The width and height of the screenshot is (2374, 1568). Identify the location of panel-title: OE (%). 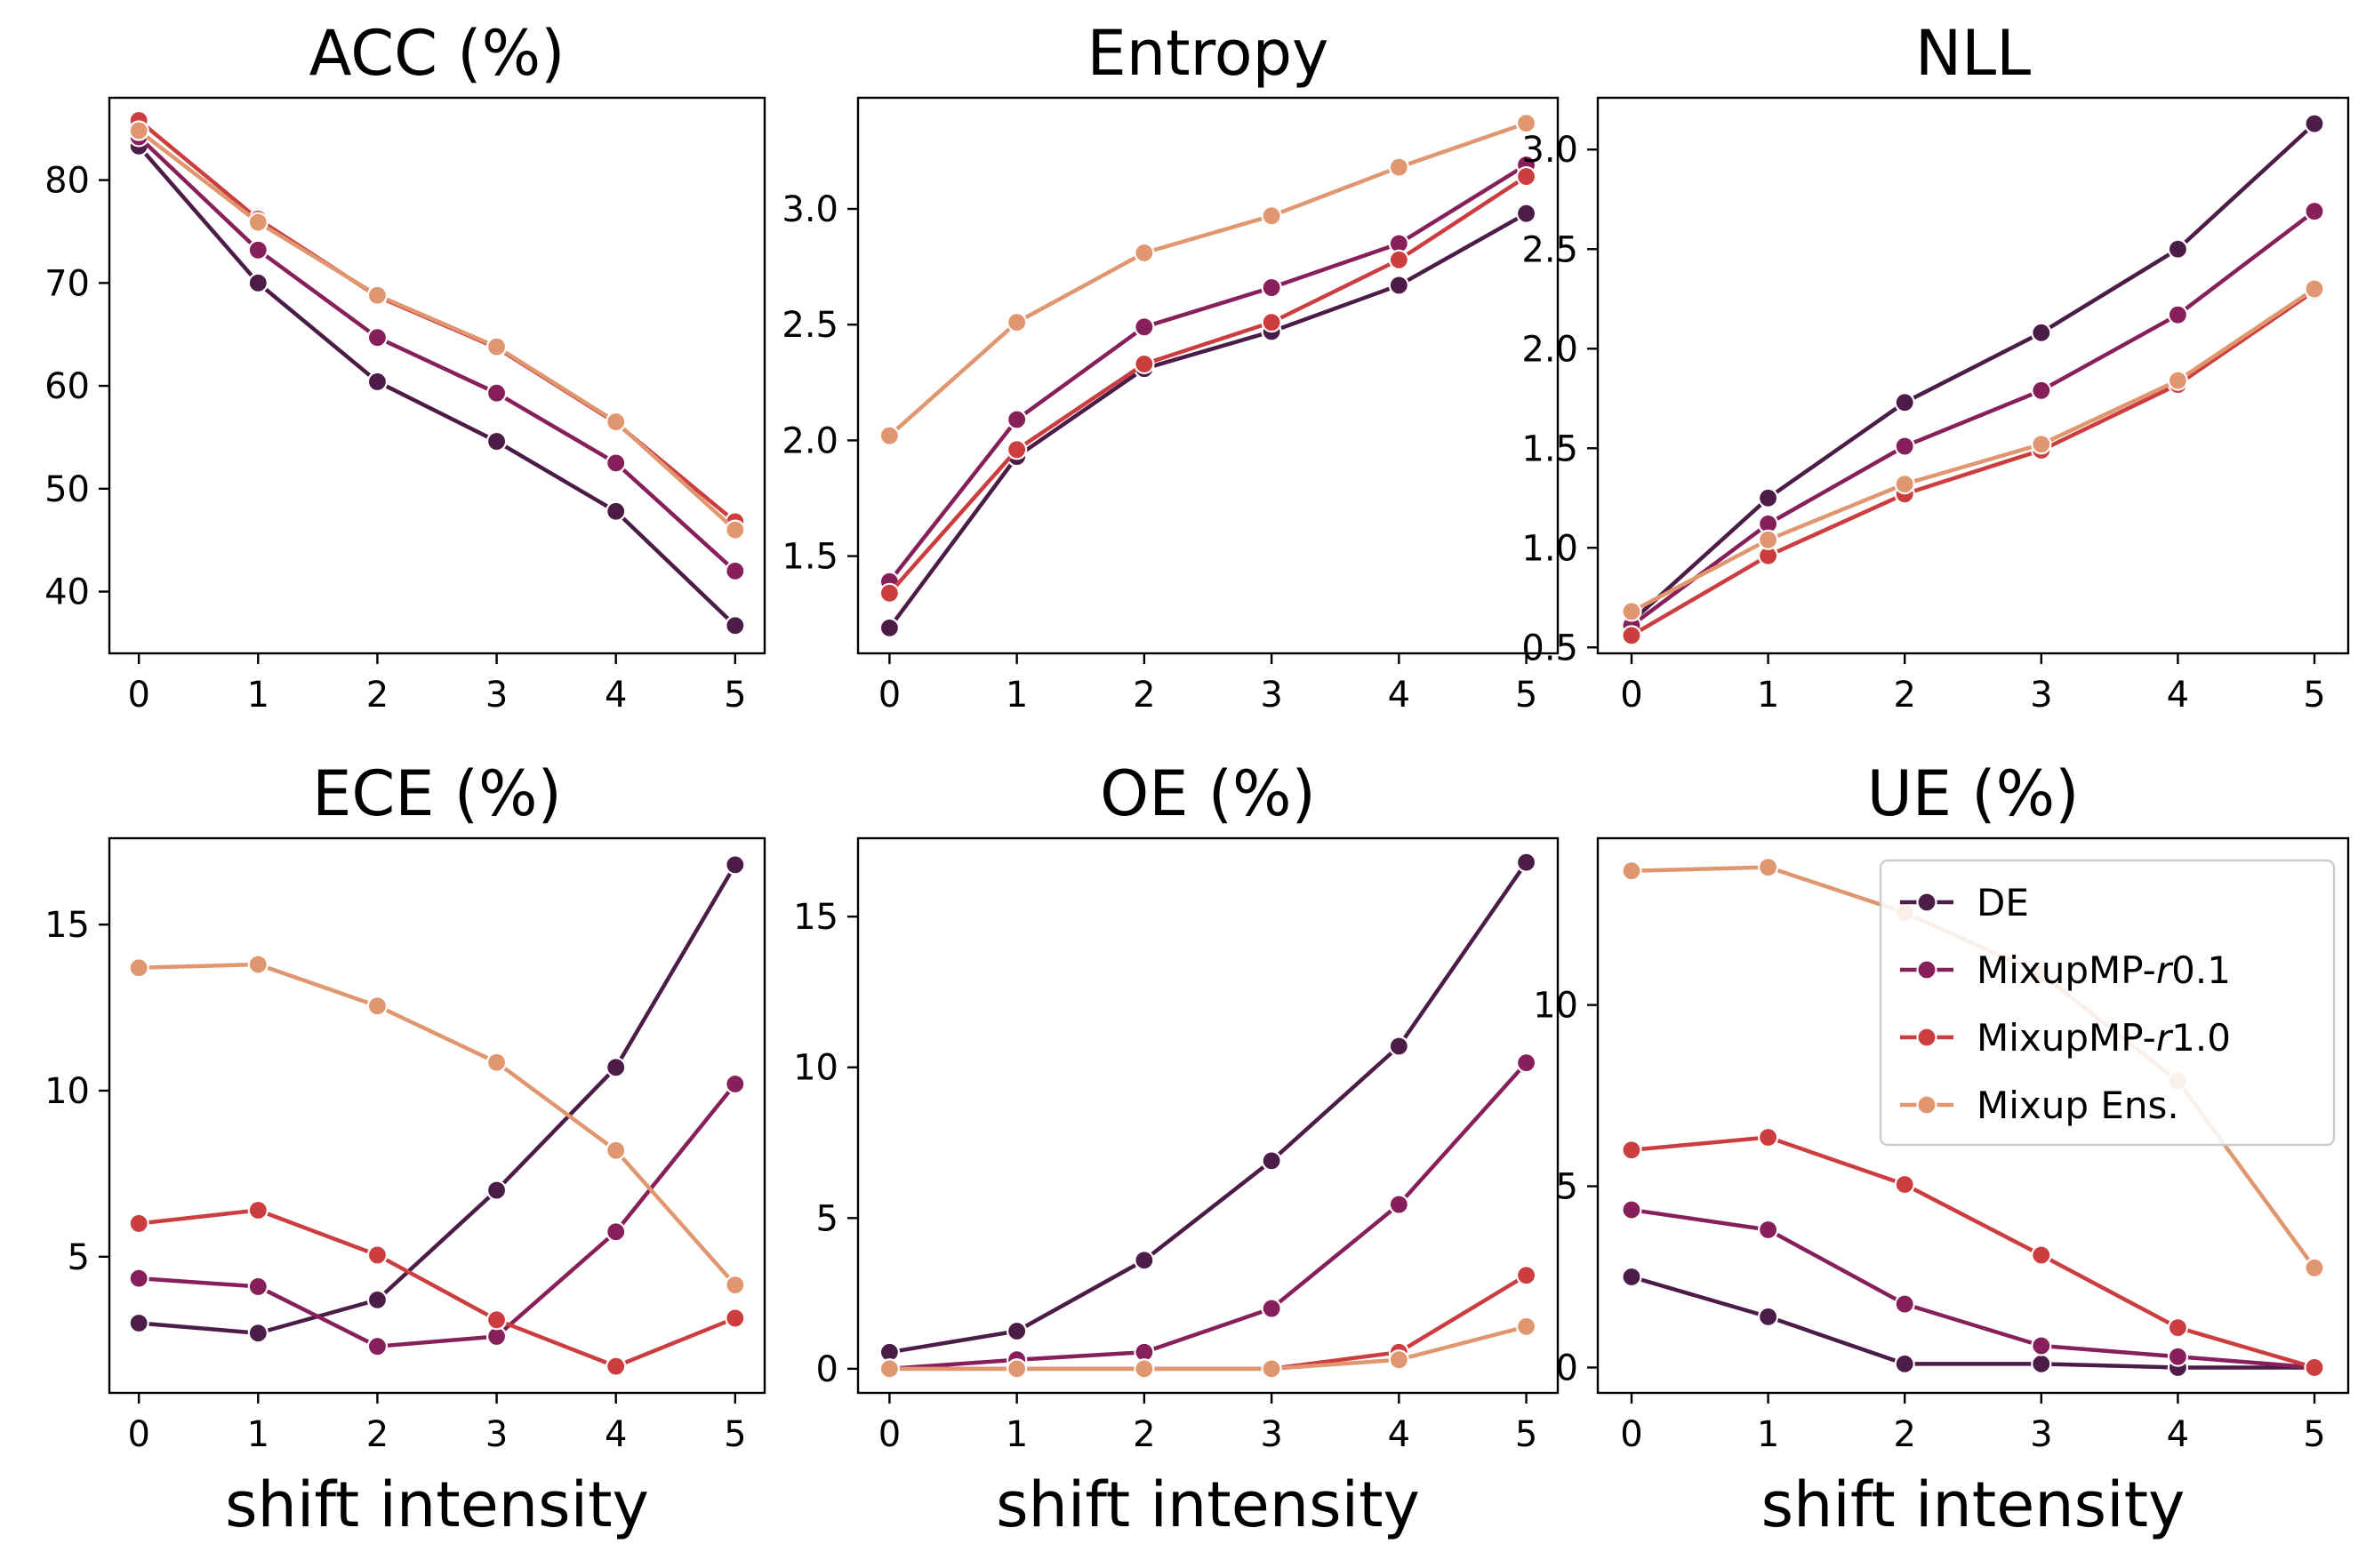
(1208, 793).